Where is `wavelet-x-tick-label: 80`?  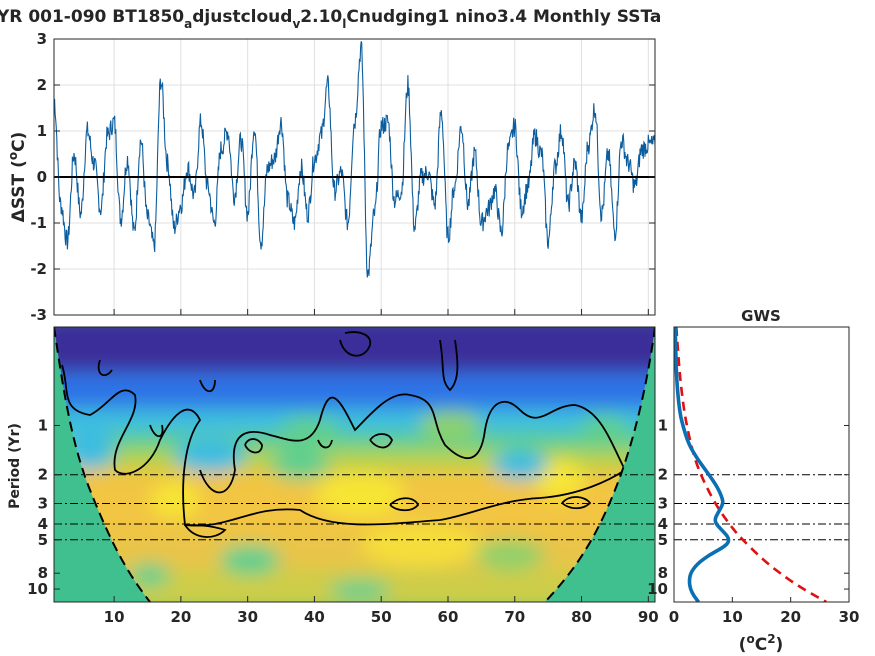 wavelet-x-tick-label: 80 is located at coordinates (581, 617).